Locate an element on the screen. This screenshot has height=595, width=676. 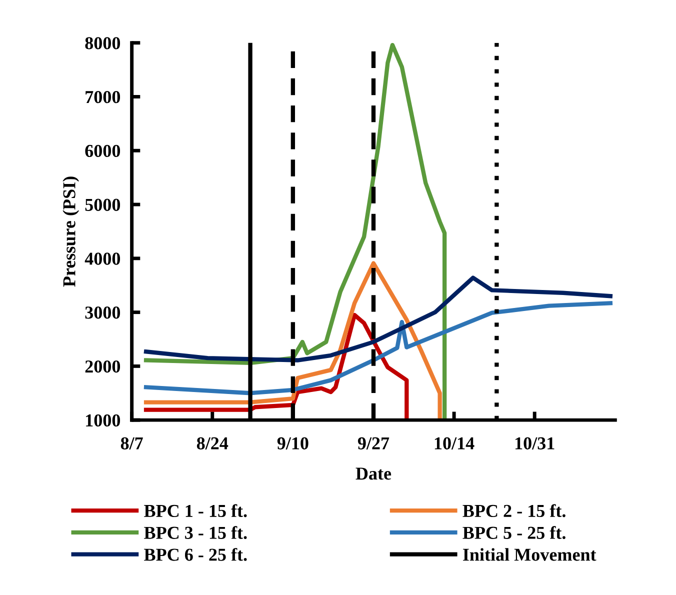
y-tick-label: 8000 is located at coordinates (102, 43).